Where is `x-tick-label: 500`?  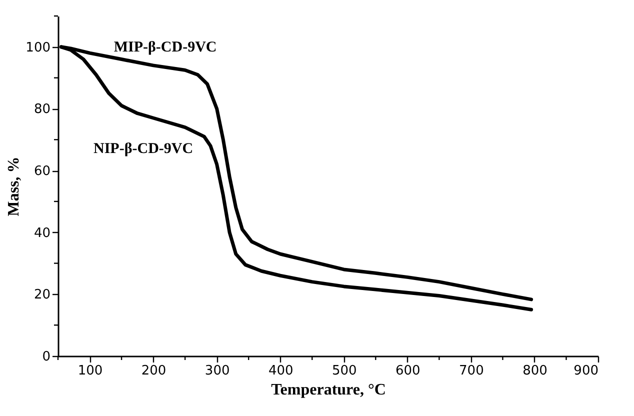
x-tick-label: 500 is located at coordinates (344, 371).